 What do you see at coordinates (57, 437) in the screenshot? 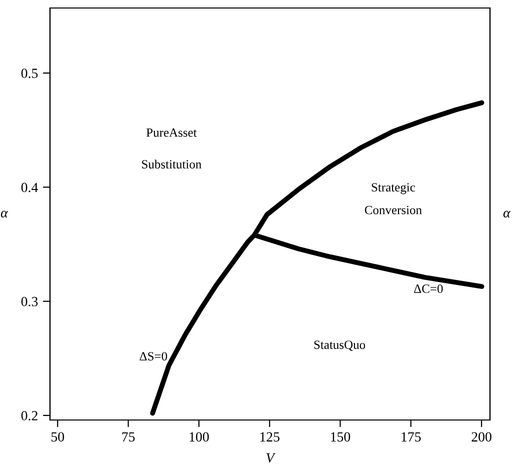
I see `x-tick-label: 50` at bounding box center [57, 437].